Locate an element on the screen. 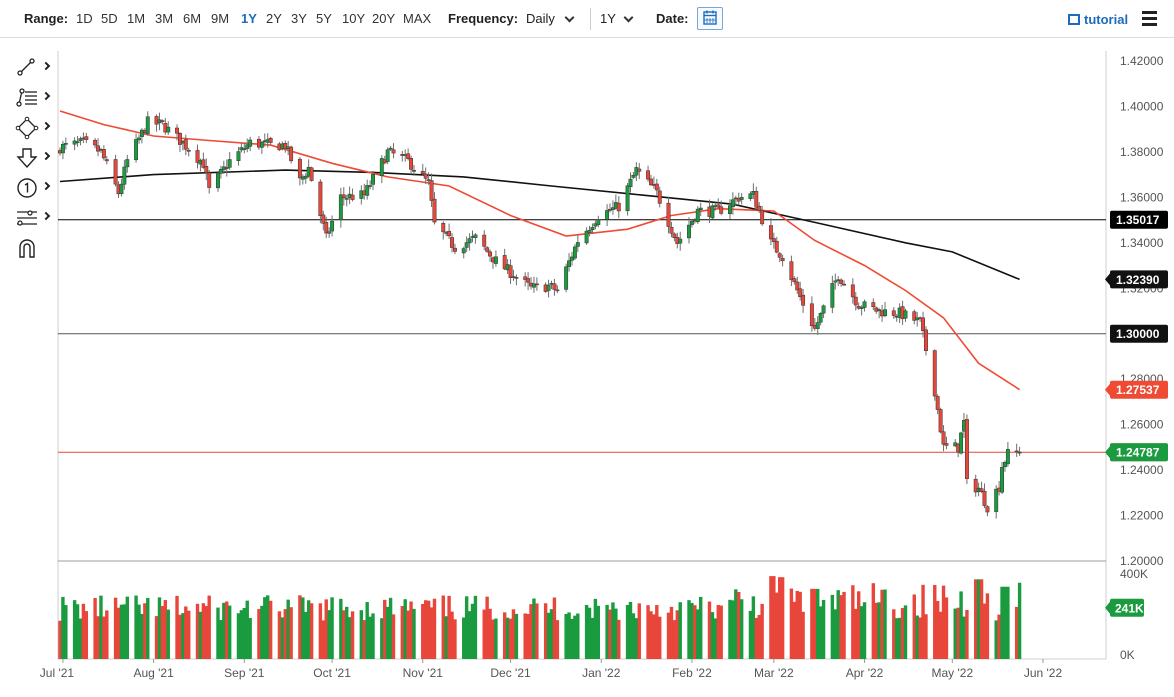  x-tick-label: Sep '21 is located at coordinates (244, 673).